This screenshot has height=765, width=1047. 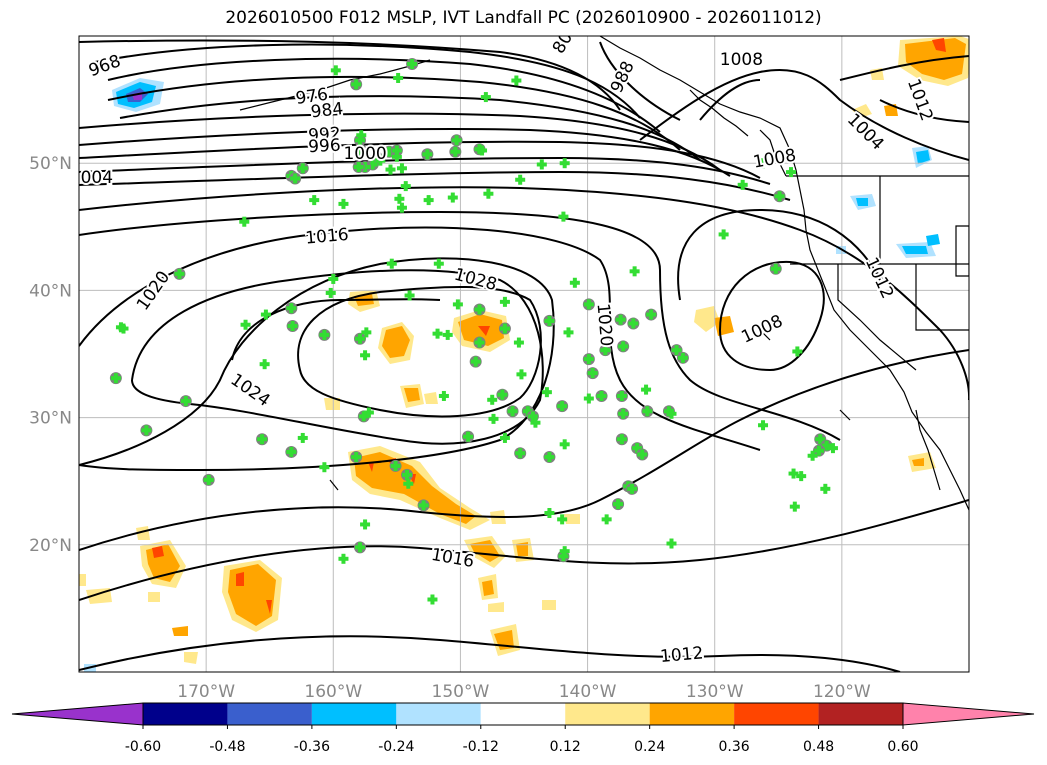 I want to click on svg-text: 1008, so click(x=762, y=329).